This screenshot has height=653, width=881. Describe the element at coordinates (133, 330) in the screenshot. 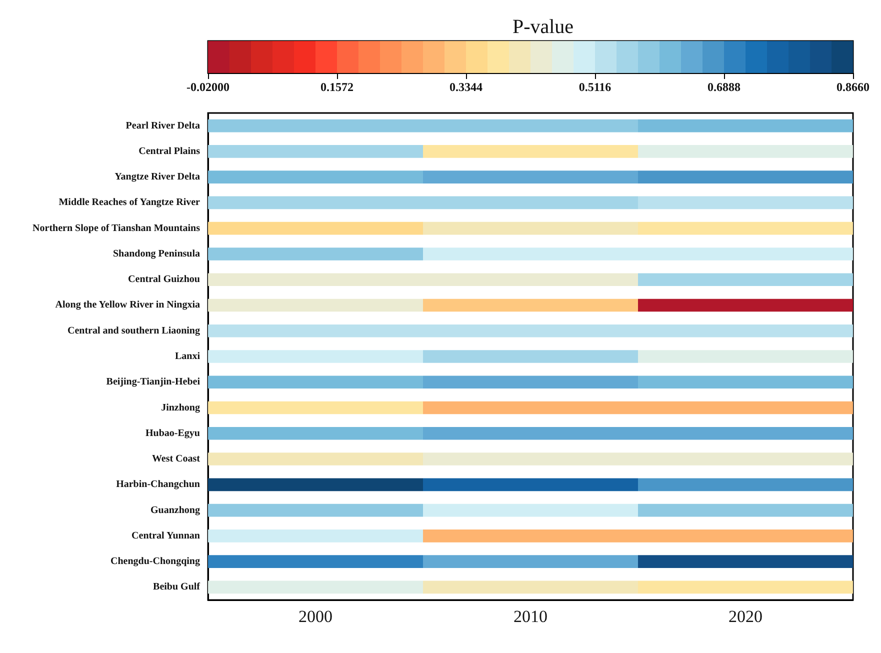

I see `y-tick-label: Central and southern Liaoning` at that location.